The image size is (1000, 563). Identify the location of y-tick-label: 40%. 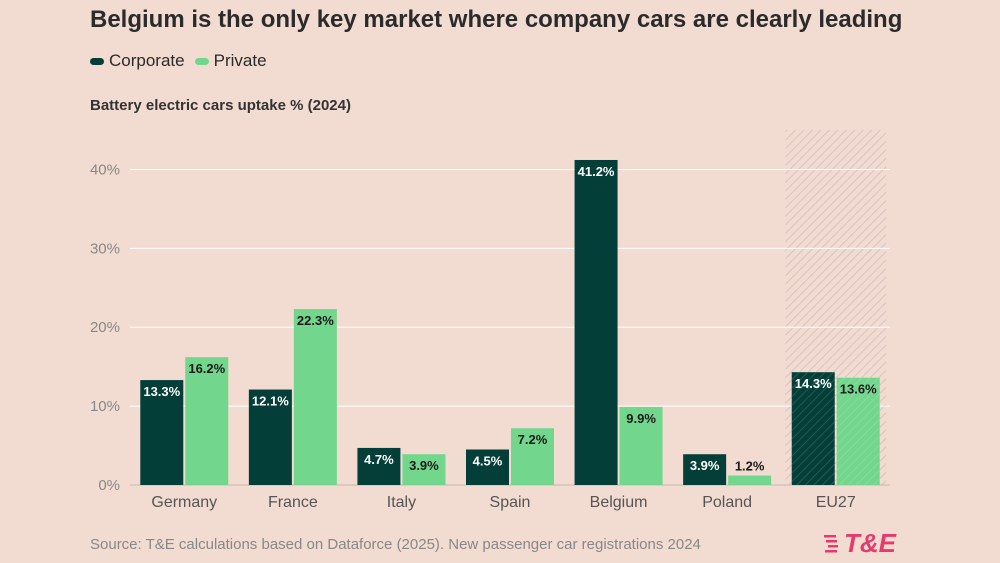
(105, 169).